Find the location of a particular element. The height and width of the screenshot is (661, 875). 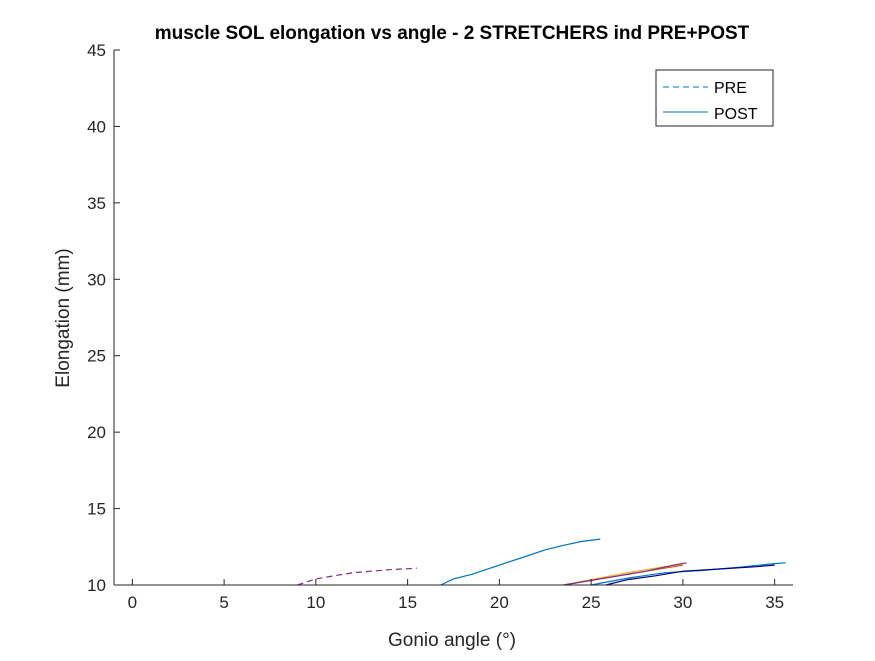

x-tick-label: 20 is located at coordinates (499, 602).